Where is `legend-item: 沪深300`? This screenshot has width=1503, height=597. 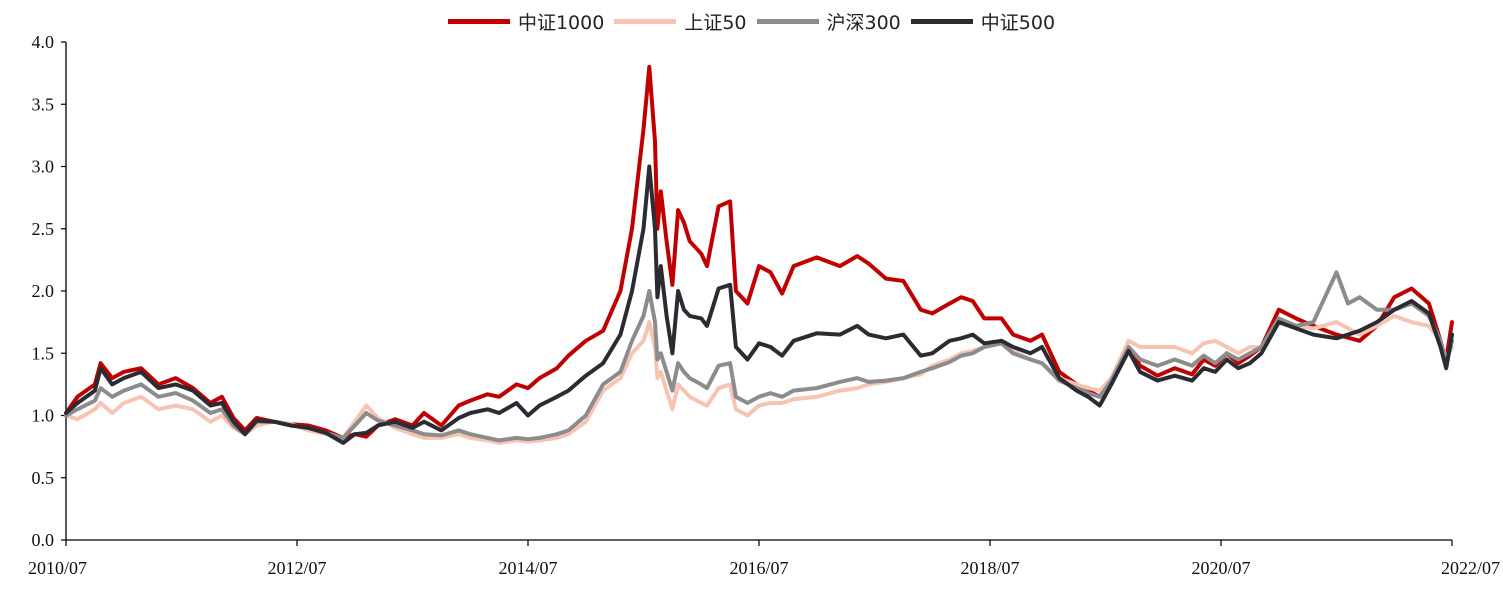
legend-item: 沪深300 is located at coordinates (828, 21).